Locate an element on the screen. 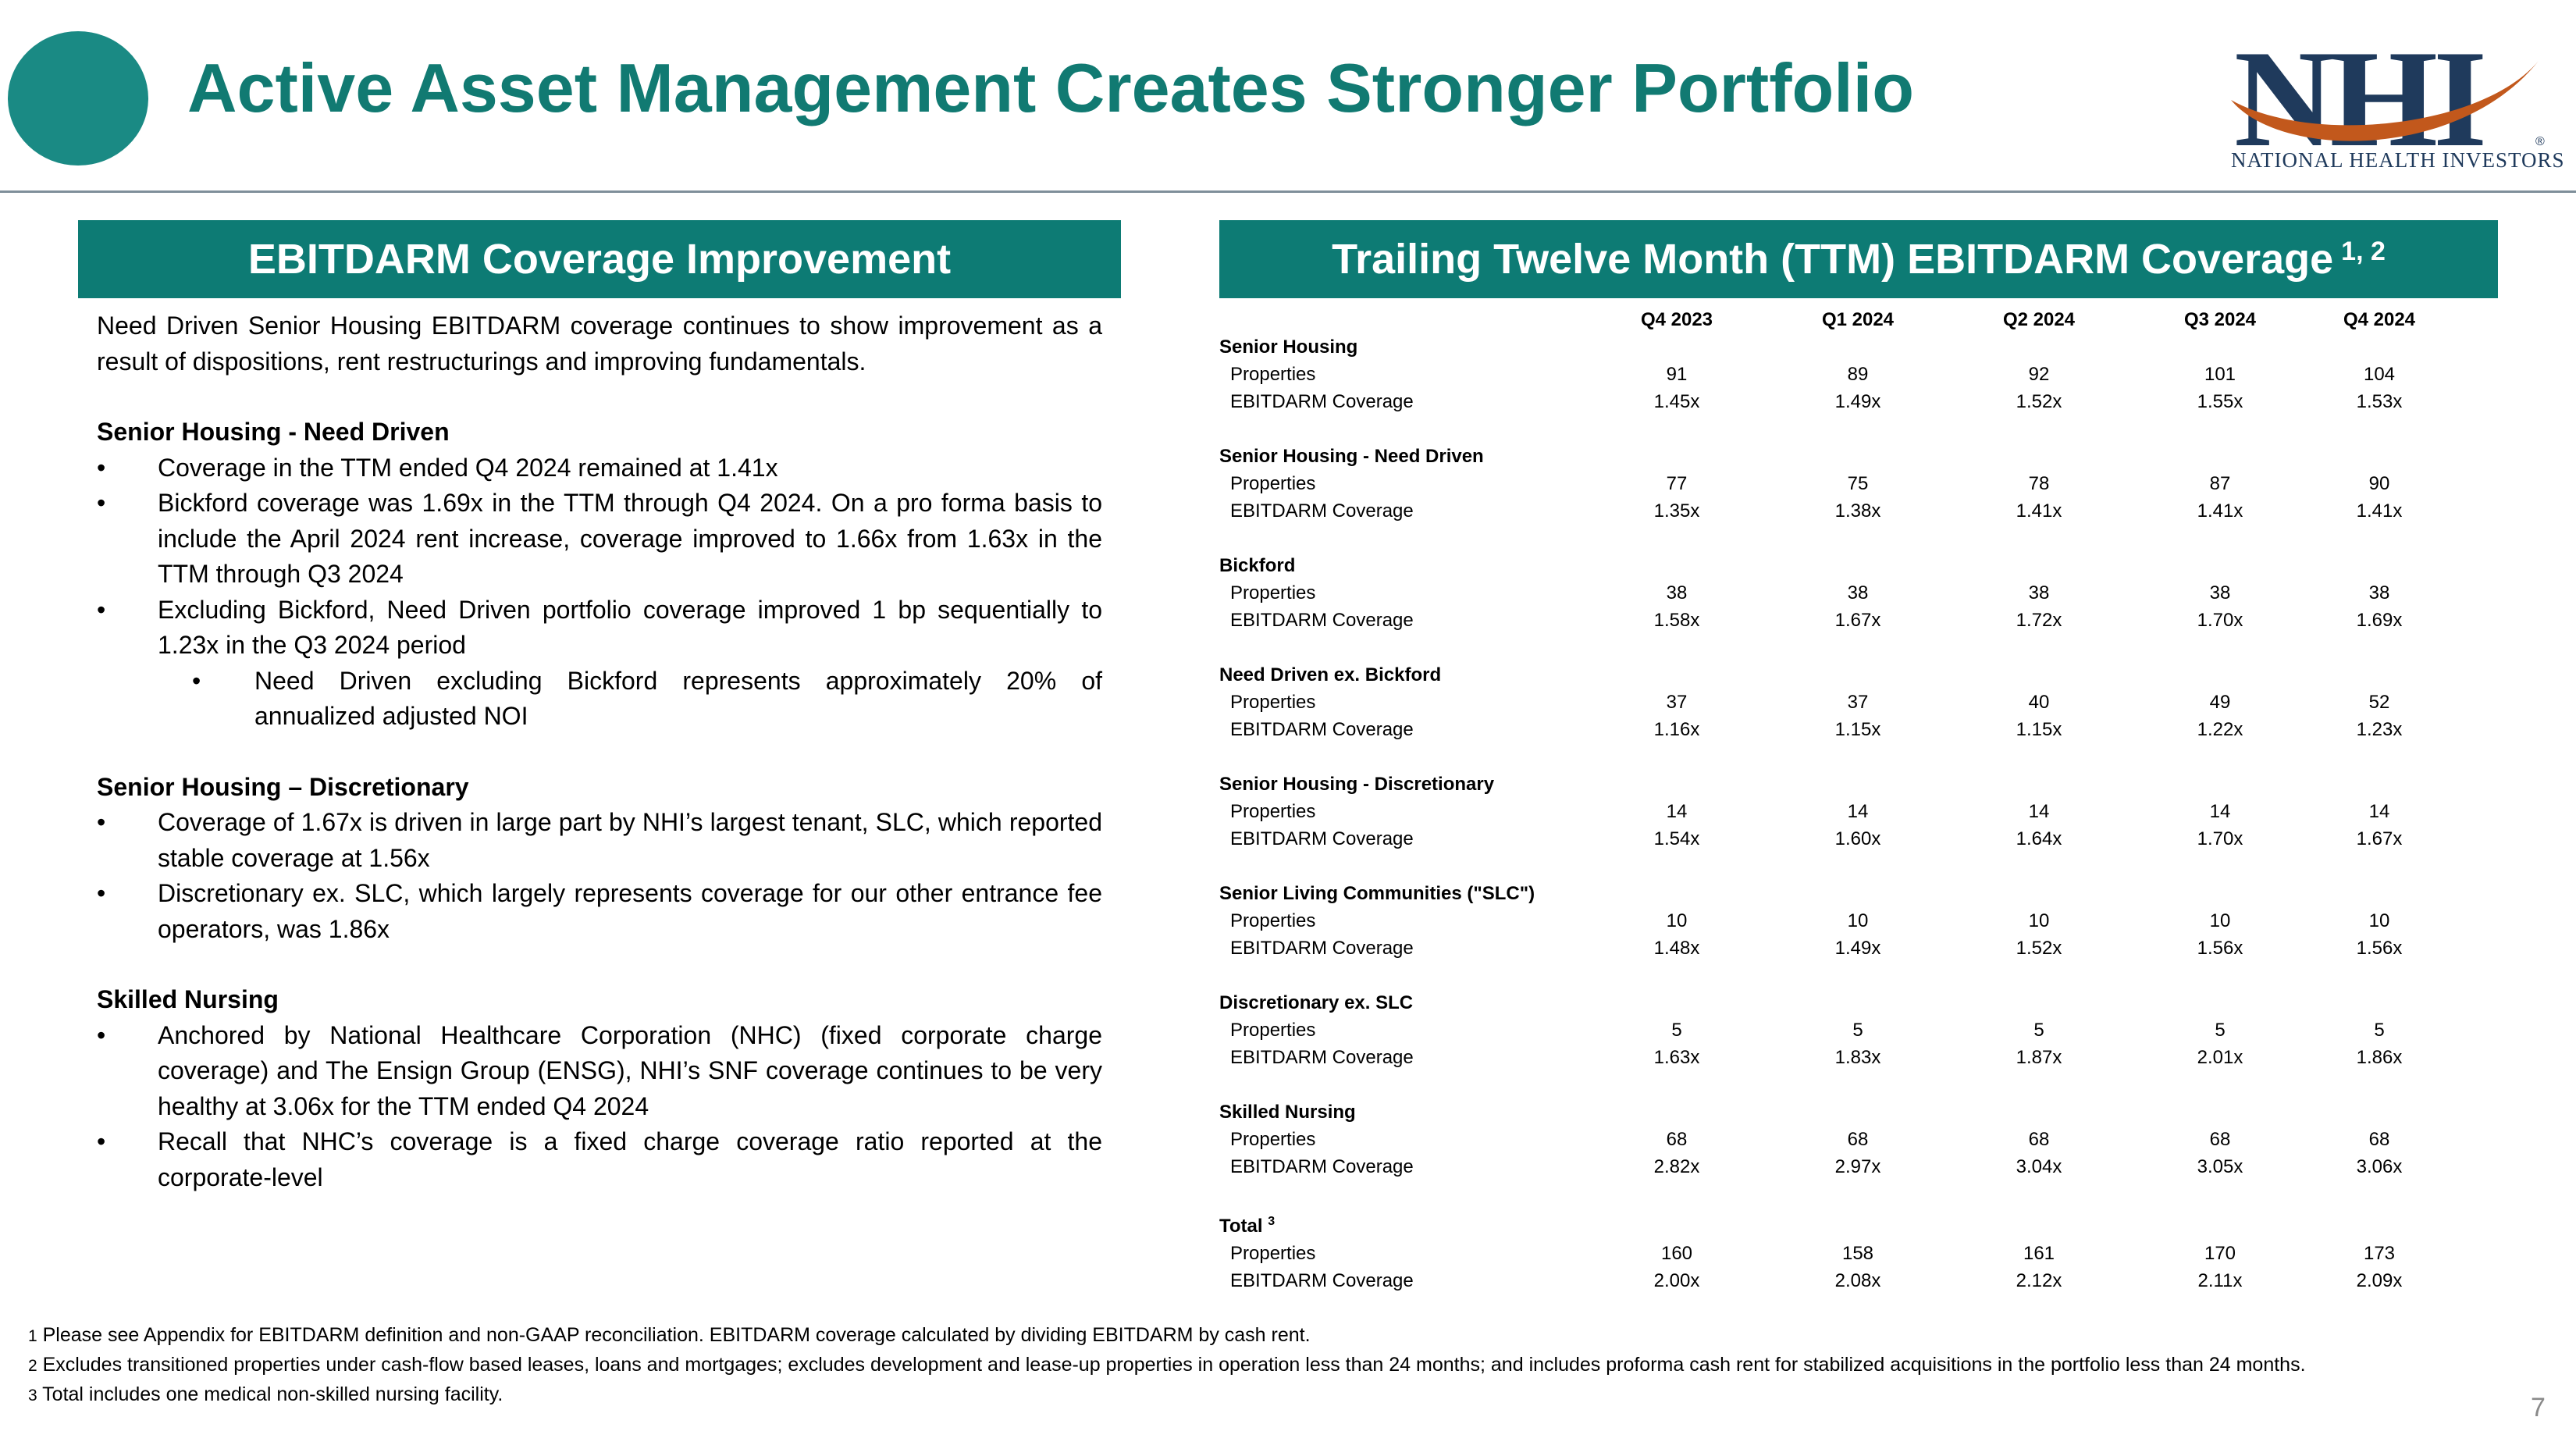 This screenshot has height=1449, width=2576. value-cell: 1.53x is located at coordinates (2379, 402).